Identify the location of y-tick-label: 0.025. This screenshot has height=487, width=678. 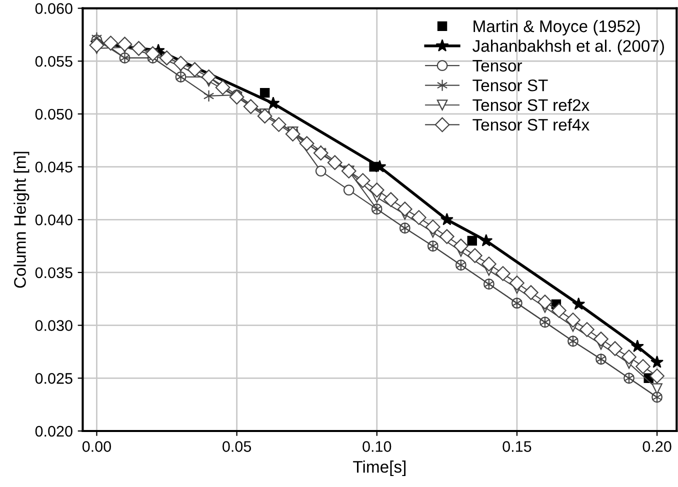
(53, 378).